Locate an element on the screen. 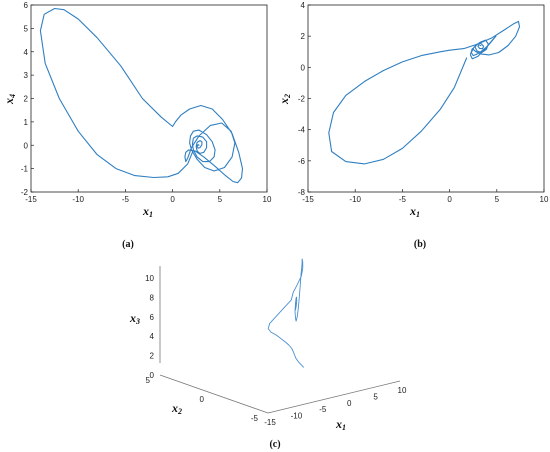 This screenshot has height=452, width=550. y-axis-label-b: x2 is located at coordinates (284, 99).